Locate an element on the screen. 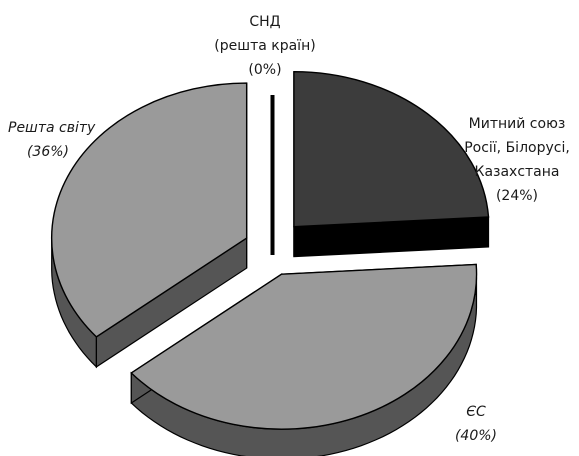  slice-percent: (0%) is located at coordinates (265, 70).